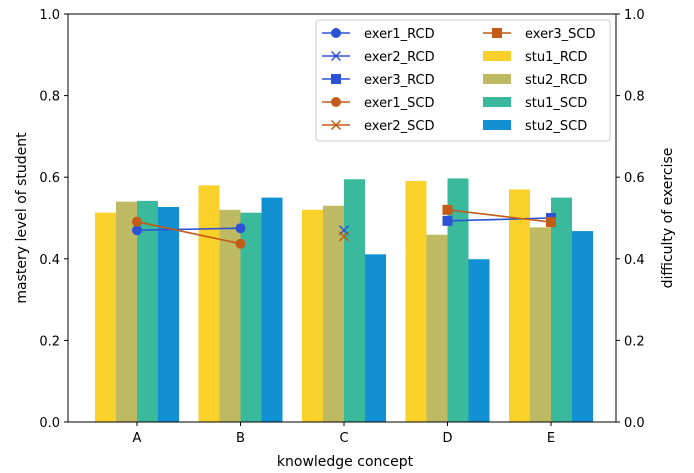  What do you see at coordinates (399, 57) in the screenshot?
I see `legend-label: exer2_RCD` at bounding box center [399, 57].